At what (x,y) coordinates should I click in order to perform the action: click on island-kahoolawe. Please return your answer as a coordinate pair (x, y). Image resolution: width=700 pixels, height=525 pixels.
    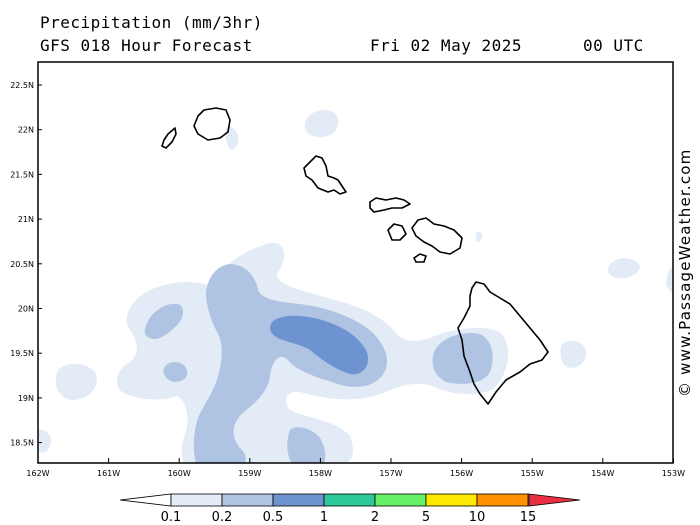
    Looking at the image, I should click on (420, 258).